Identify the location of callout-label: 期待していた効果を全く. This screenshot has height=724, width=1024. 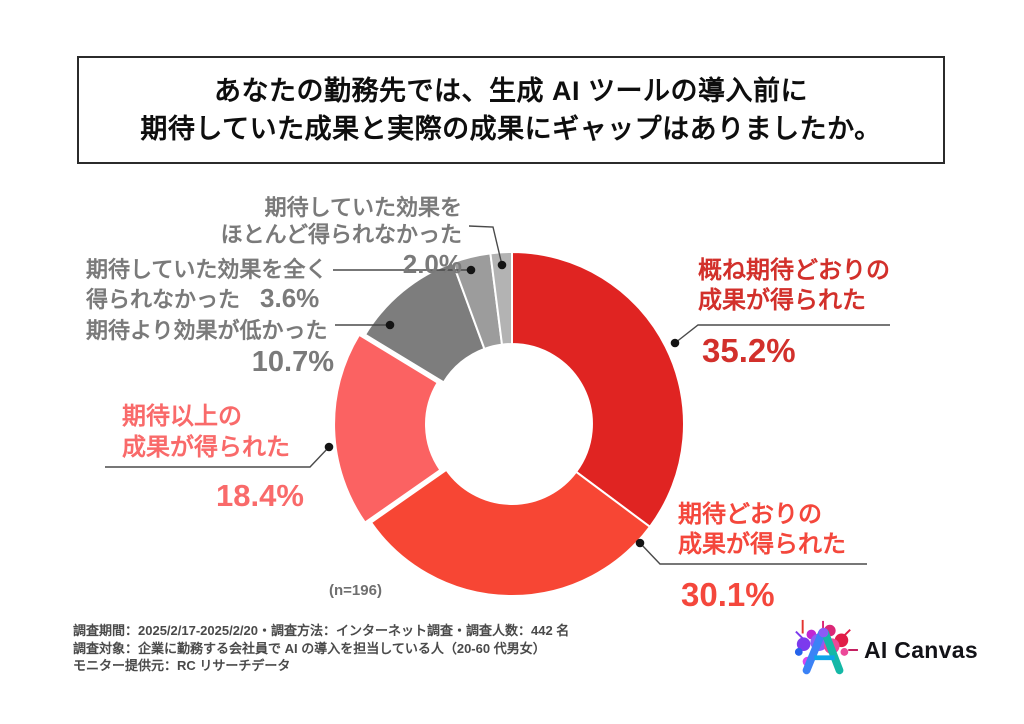
(207, 269).